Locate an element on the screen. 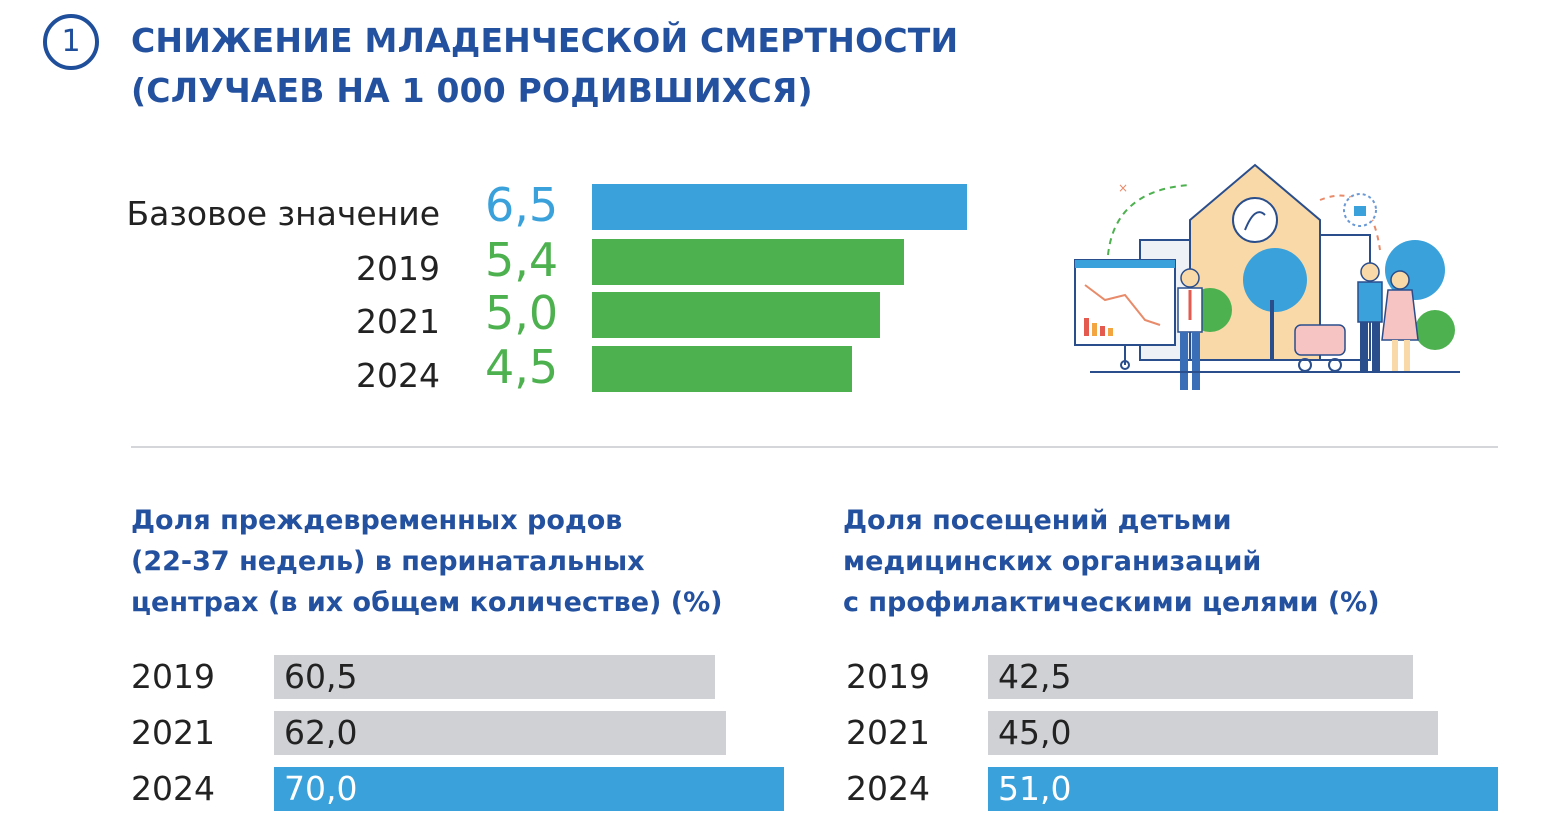  sub-bar: 51,0 is located at coordinates (1243, 789).